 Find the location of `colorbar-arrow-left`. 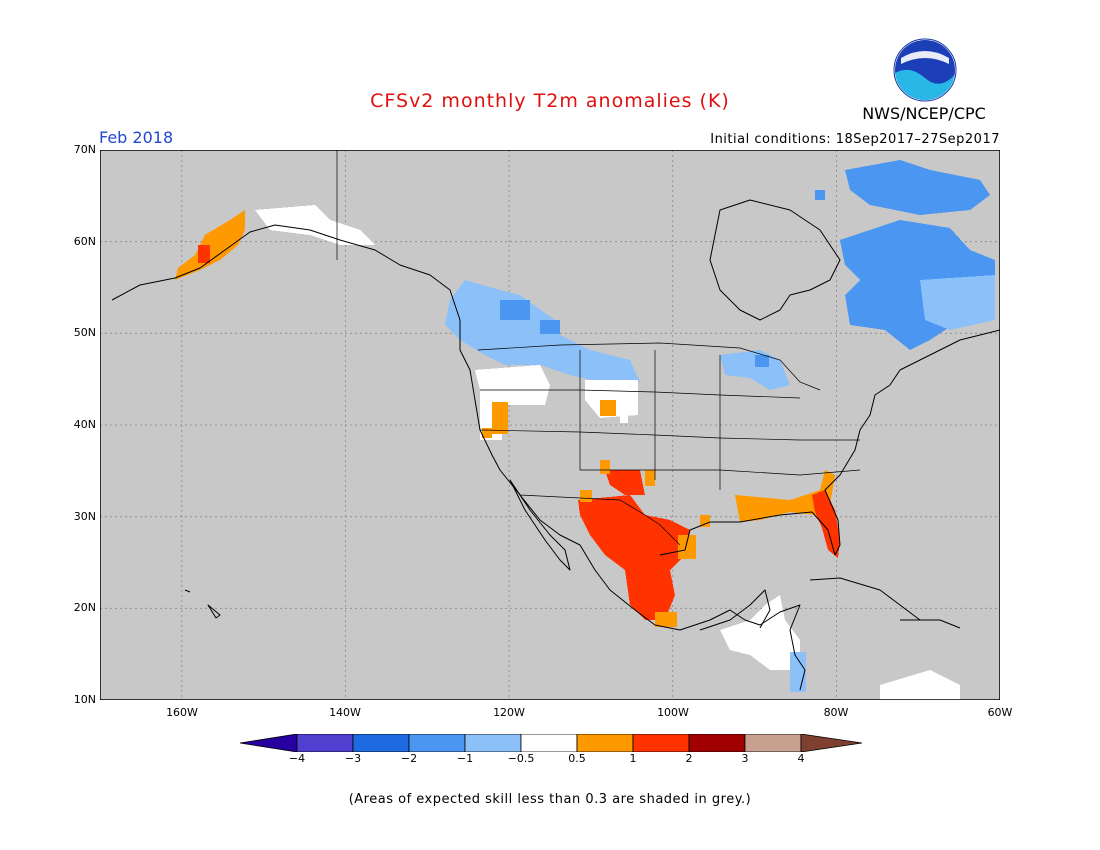

colorbar-arrow-left is located at coordinates (269, 743).